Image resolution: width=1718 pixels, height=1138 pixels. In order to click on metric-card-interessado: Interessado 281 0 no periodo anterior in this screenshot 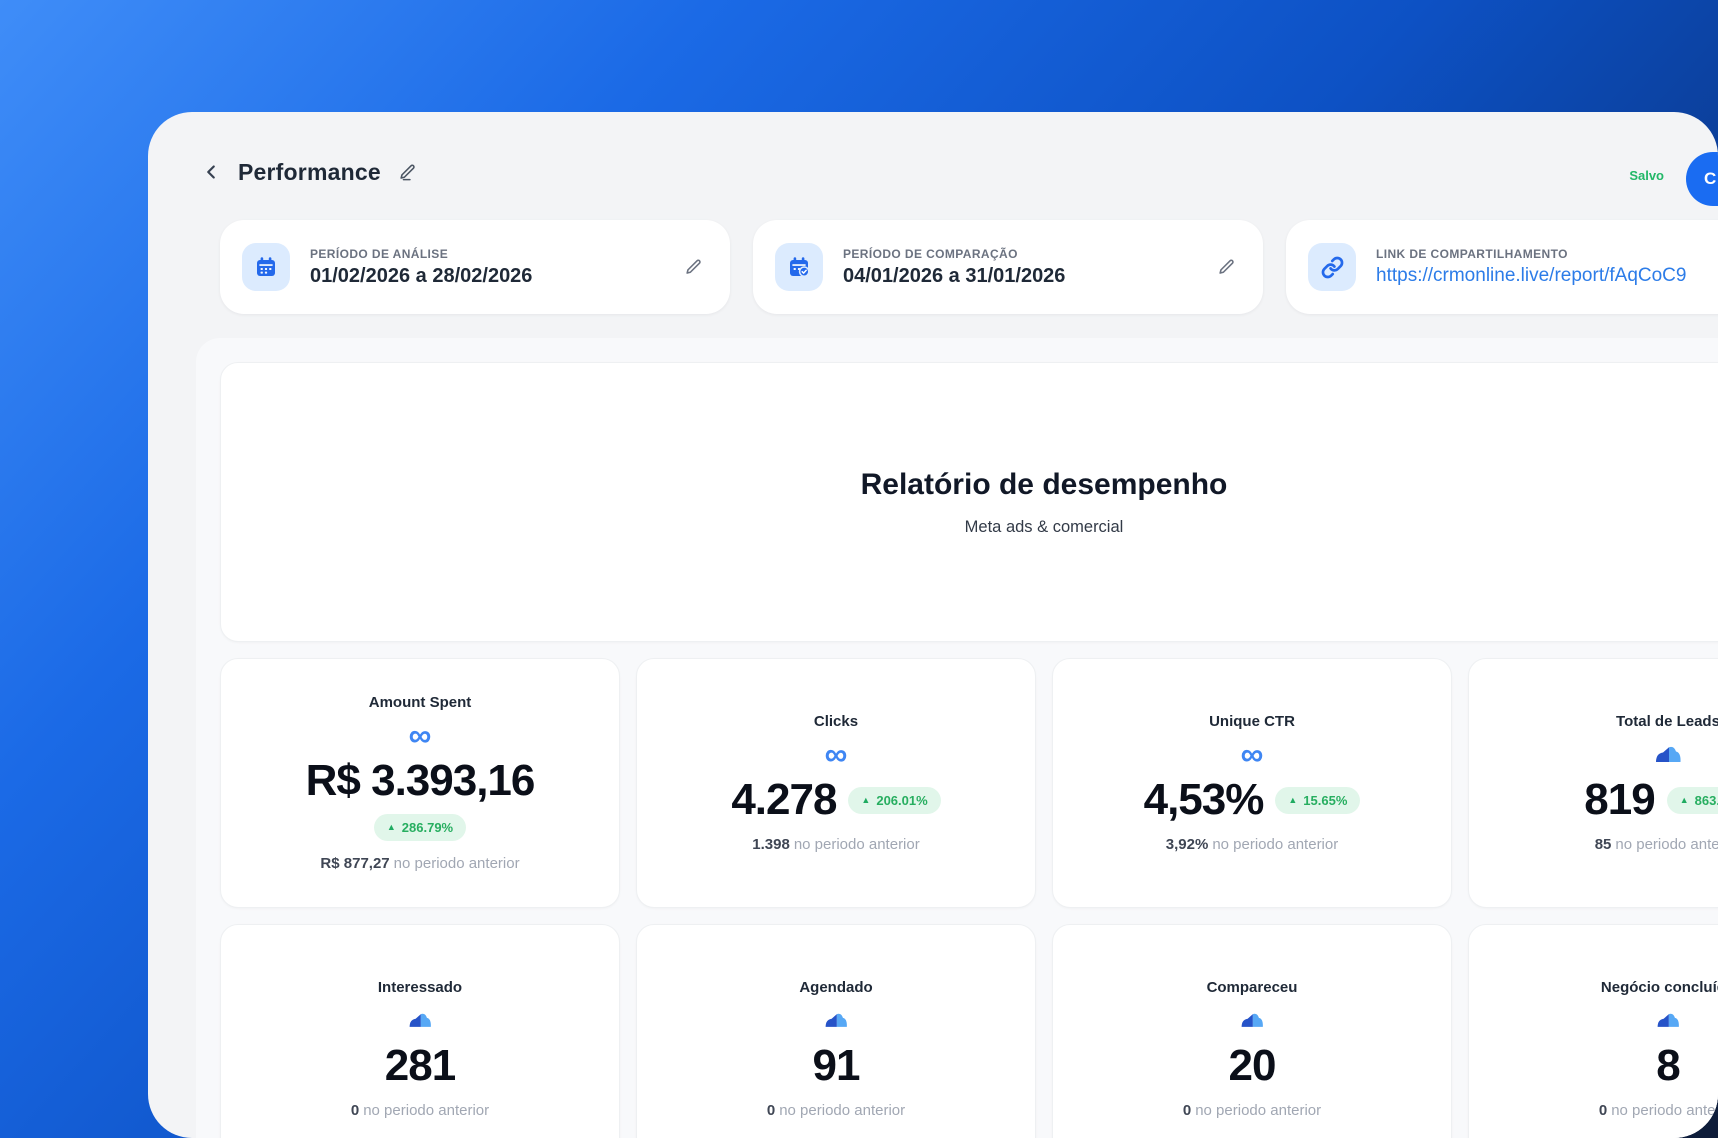, I will do `click(420, 1031)`.